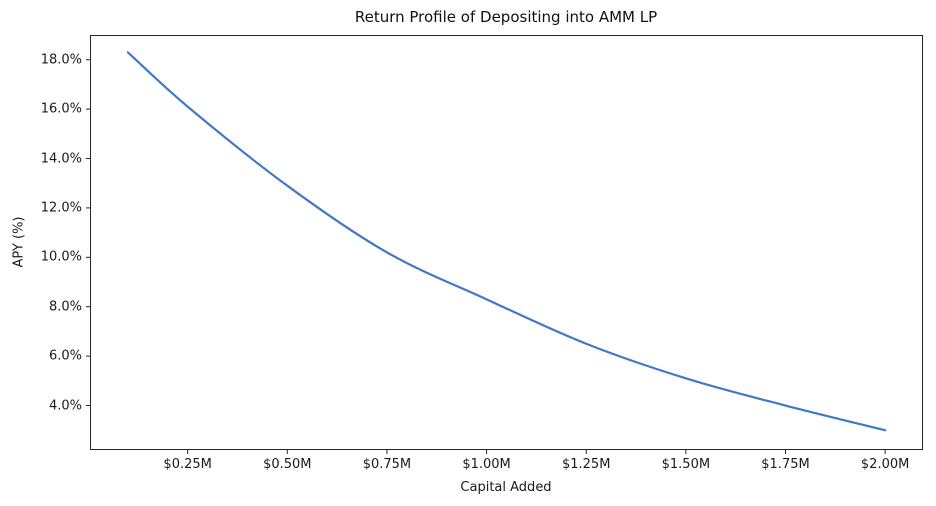  I want to click on x-tick-label: $0.75M, so click(387, 464).